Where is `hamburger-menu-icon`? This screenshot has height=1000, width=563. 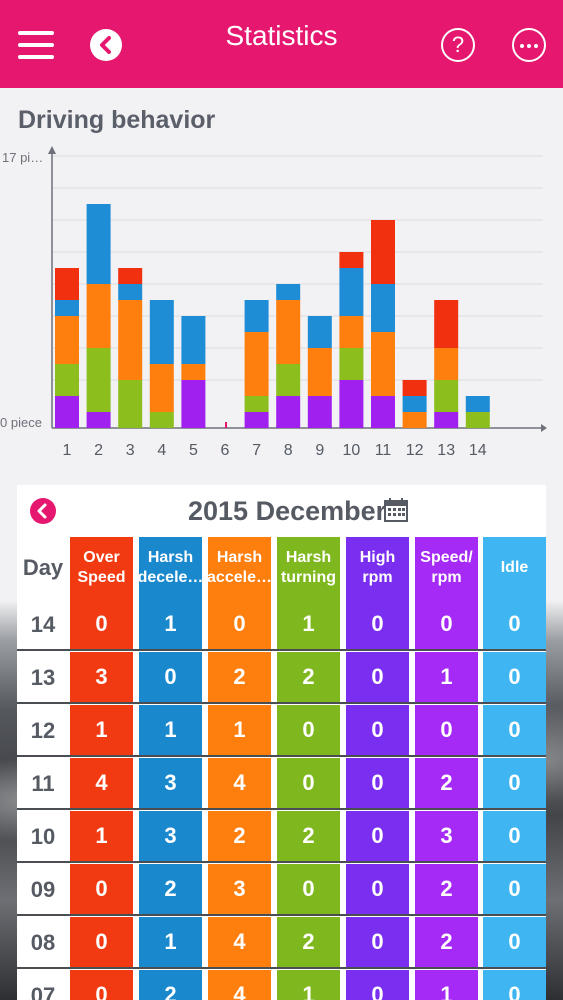
hamburger-menu-icon is located at coordinates (36, 45).